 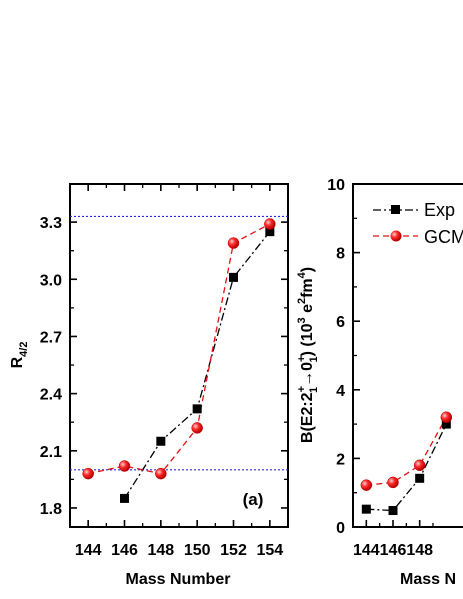 What do you see at coordinates (302, 301) in the screenshot?
I see `ylabel-part-d-sup: 2` at bounding box center [302, 301].